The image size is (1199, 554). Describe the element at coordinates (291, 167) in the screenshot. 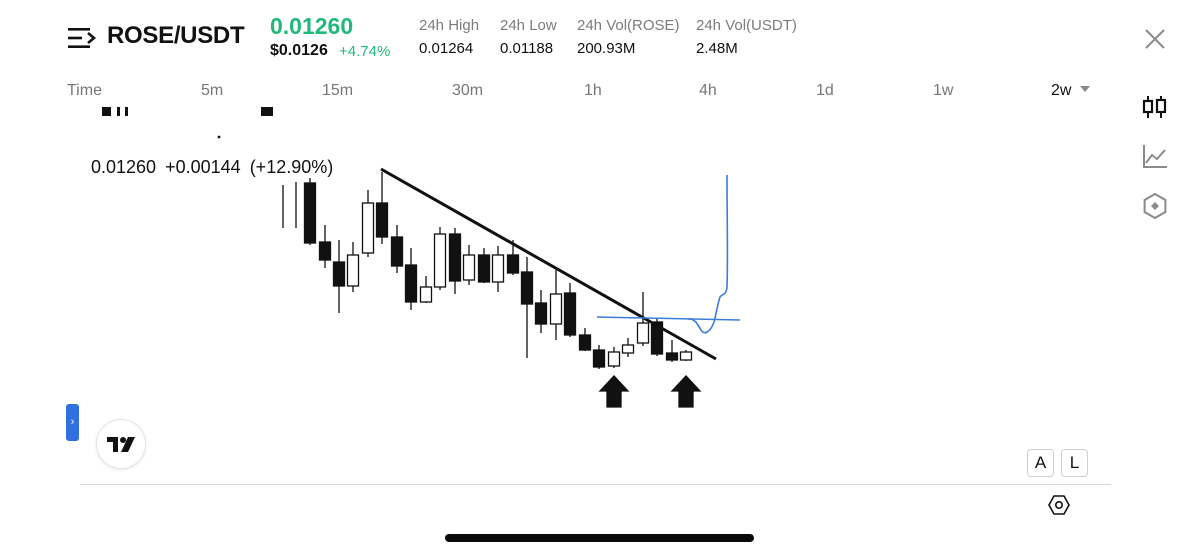

I see `ohlc-change-pct: (+12.90%)` at that location.